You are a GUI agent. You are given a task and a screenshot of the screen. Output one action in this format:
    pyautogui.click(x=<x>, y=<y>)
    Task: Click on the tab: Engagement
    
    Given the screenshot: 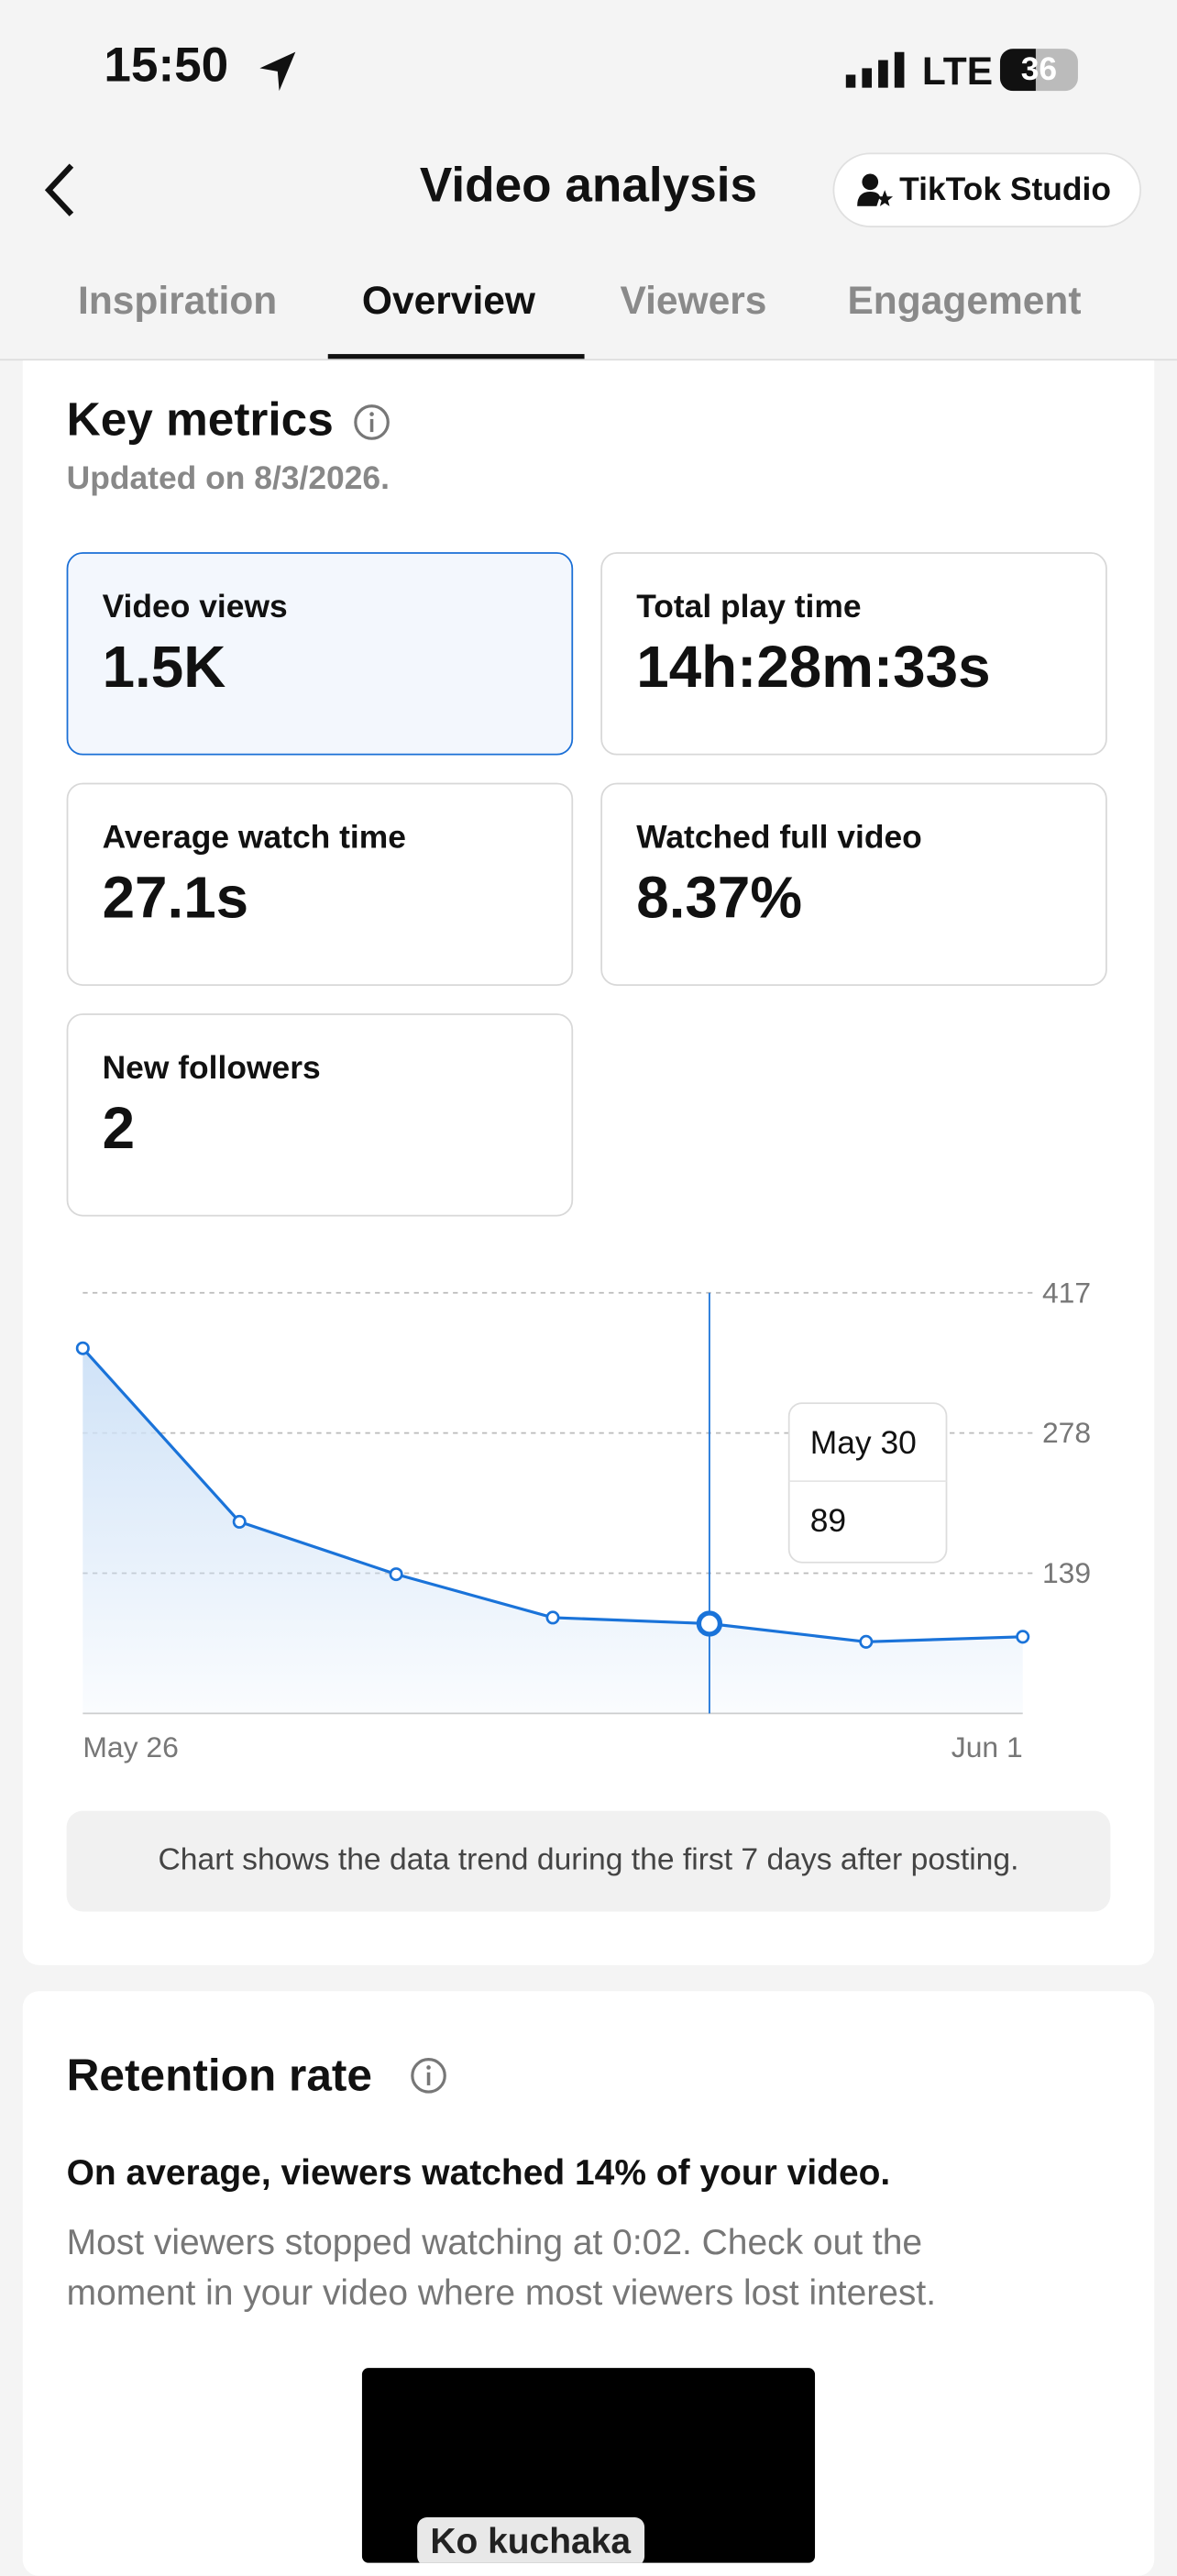 What is the action you would take?
    pyautogui.click(x=964, y=301)
    